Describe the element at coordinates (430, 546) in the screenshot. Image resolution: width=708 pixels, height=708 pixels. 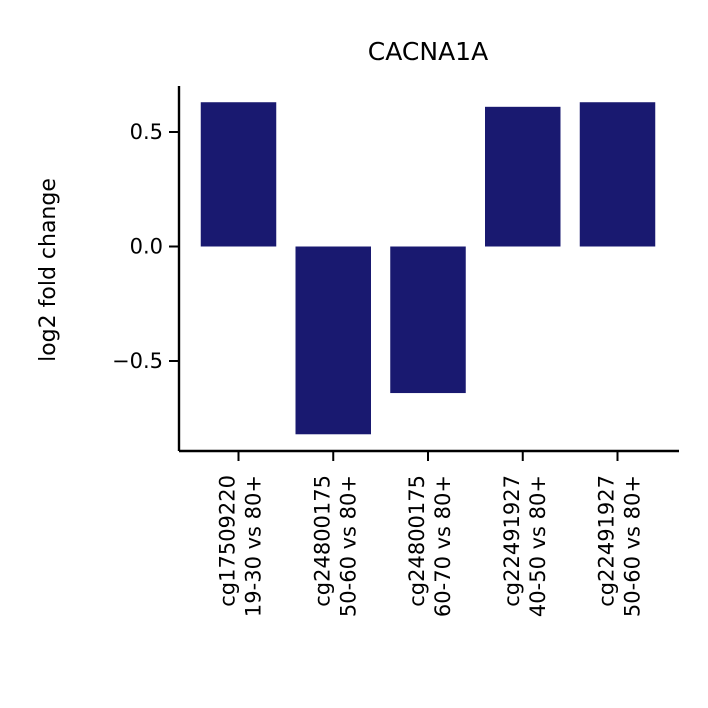
I see `x-tick-label: cg2480017560-70 vs 80+` at that location.